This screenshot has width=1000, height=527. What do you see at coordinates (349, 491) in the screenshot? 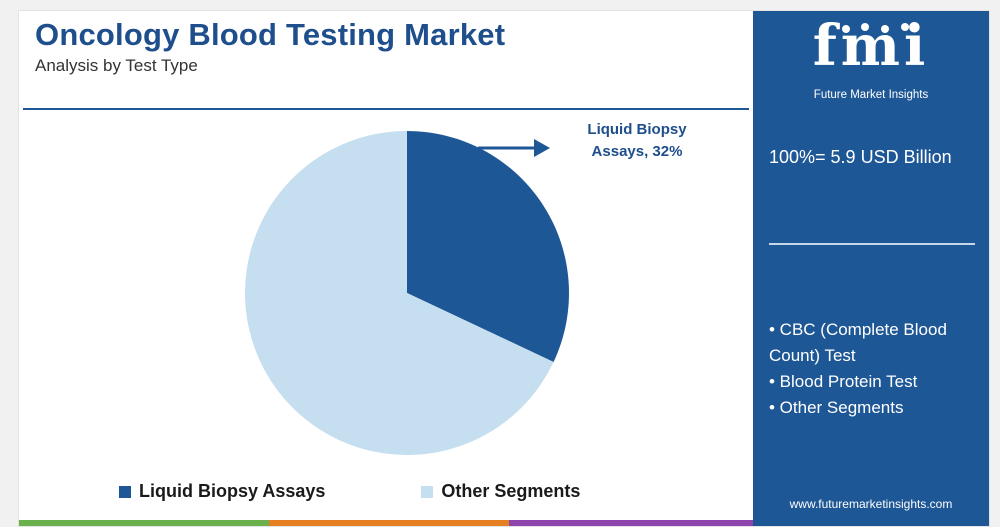
I see `chart-legend: Liquid Biopsy Assays Other Segments` at bounding box center [349, 491].